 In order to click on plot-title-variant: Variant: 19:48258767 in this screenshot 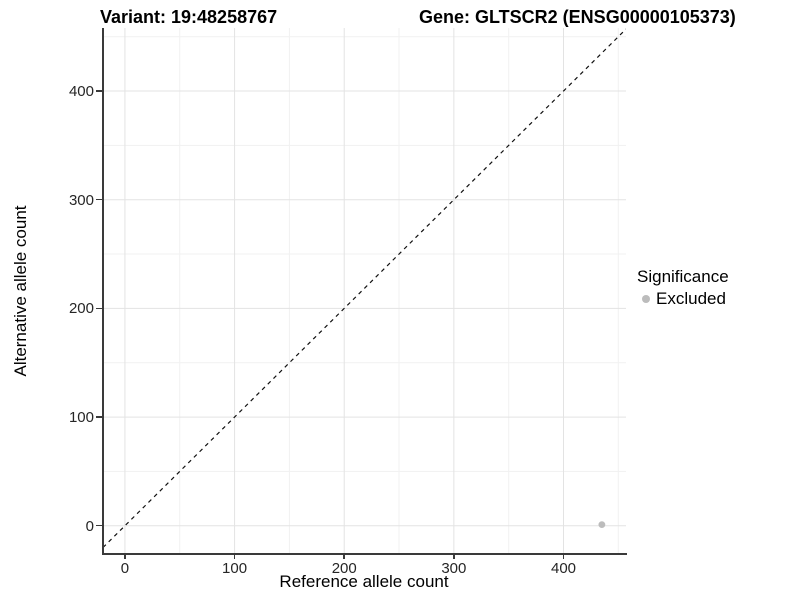, I will do `click(189, 17)`.